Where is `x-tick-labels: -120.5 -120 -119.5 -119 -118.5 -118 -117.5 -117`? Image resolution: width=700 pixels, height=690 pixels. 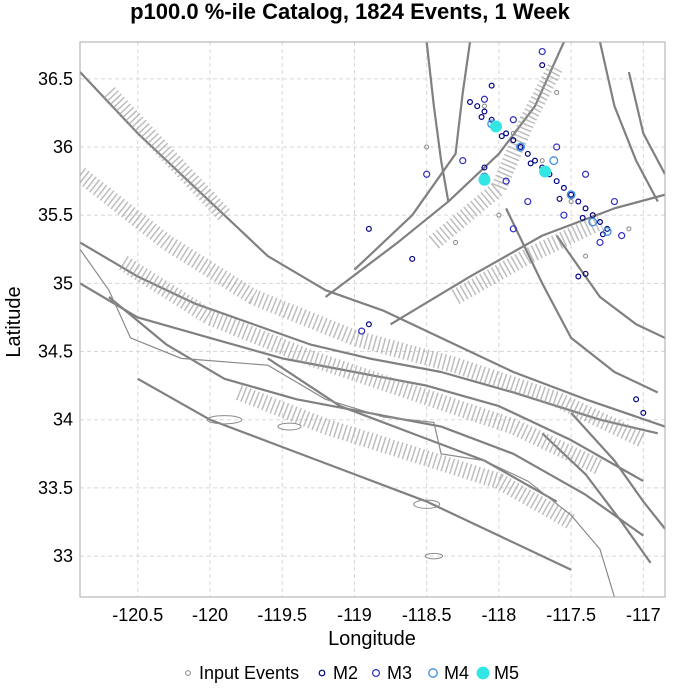 x-tick-labels: -120.5 -120 -119.5 -119 -118.5 -118 -117.5 -117 is located at coordinates (386, 615).